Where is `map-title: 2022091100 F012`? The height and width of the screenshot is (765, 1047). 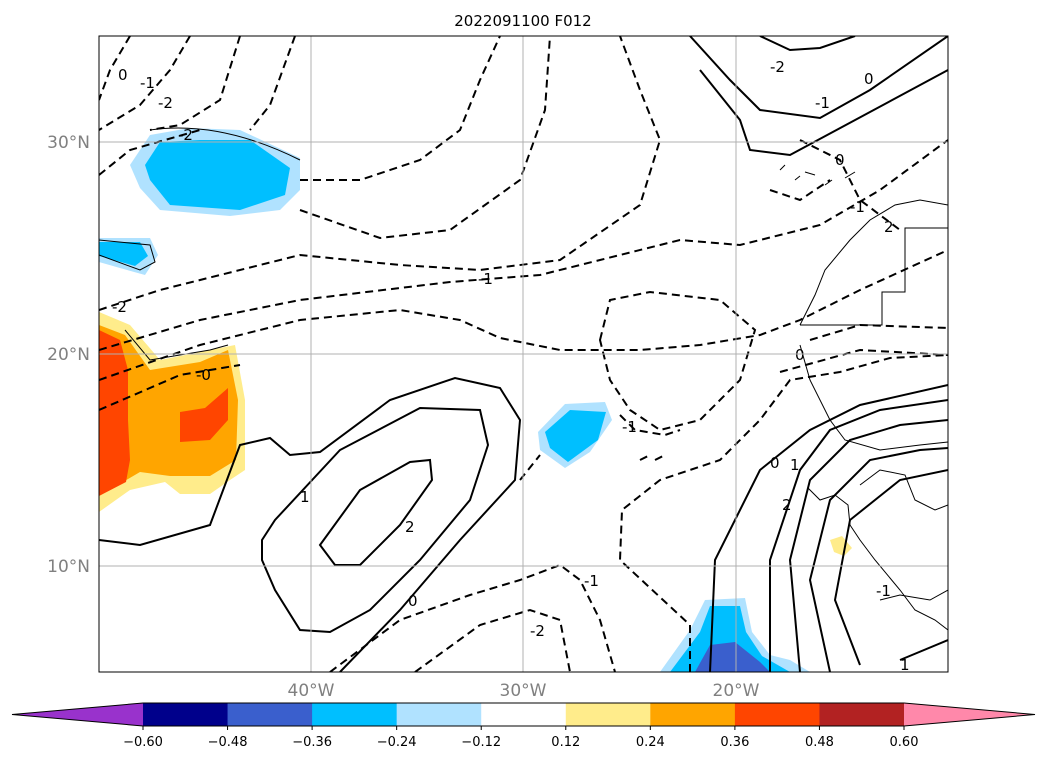
map-title: 2022091100 F012 is located at coordinates (522, 21).